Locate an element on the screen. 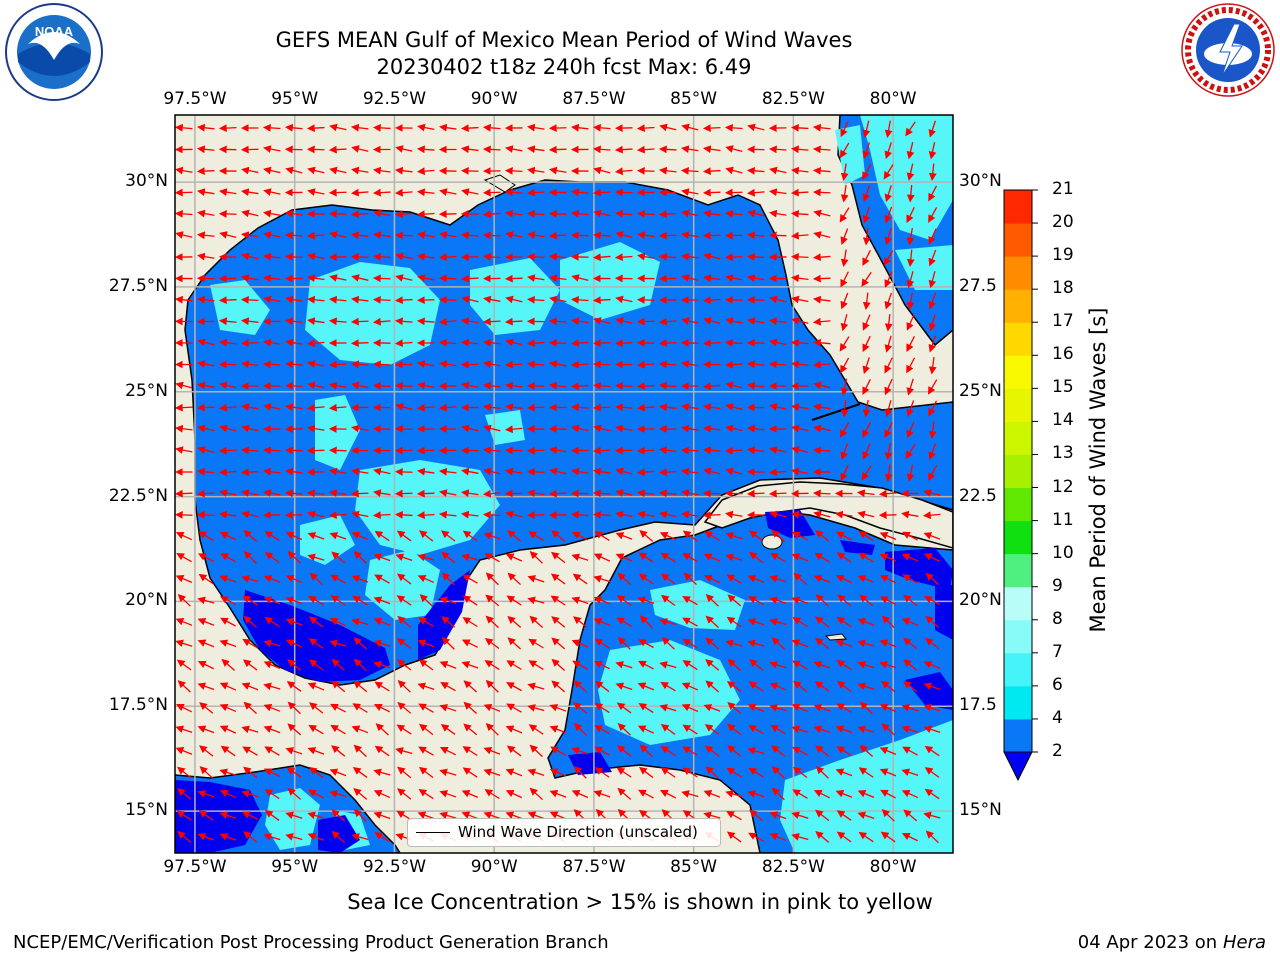 Image resolution: width=1280 pixels, height=960 pixels. colorbar-tick-label: 10 is located at coordinates (1063, 552).